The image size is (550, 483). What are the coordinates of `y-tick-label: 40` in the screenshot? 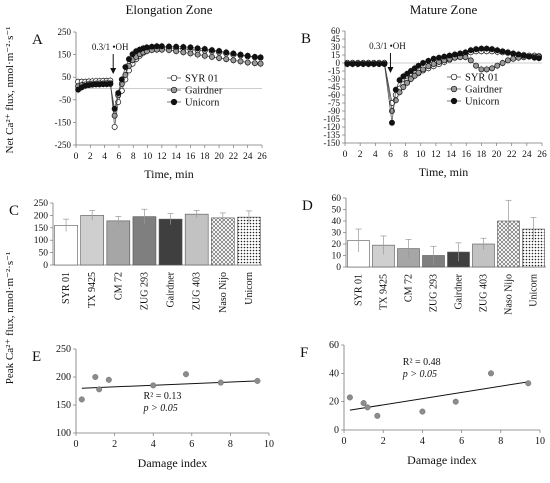 It's located at (334, 373).